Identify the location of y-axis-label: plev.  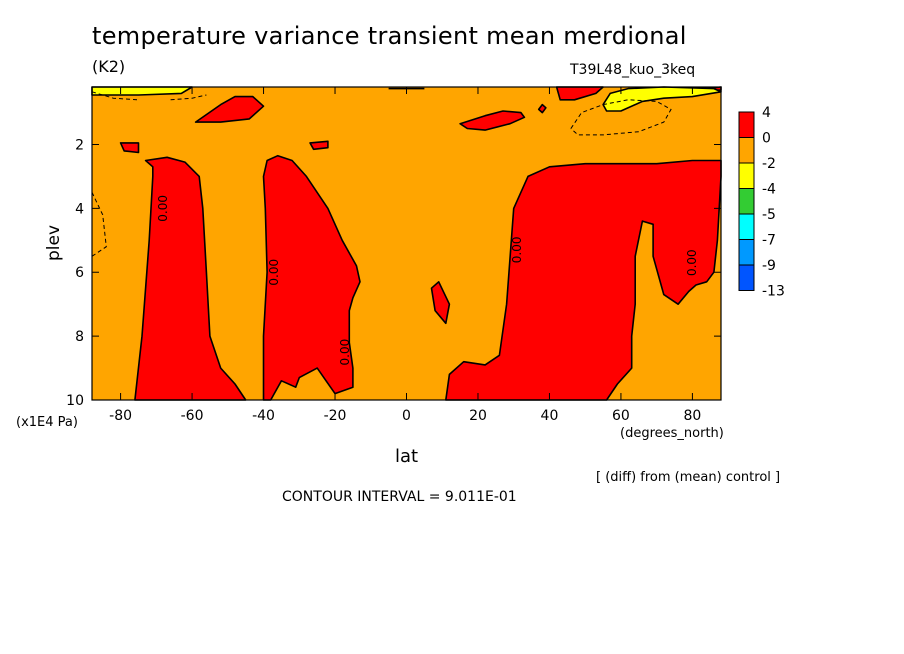
(54, 243).